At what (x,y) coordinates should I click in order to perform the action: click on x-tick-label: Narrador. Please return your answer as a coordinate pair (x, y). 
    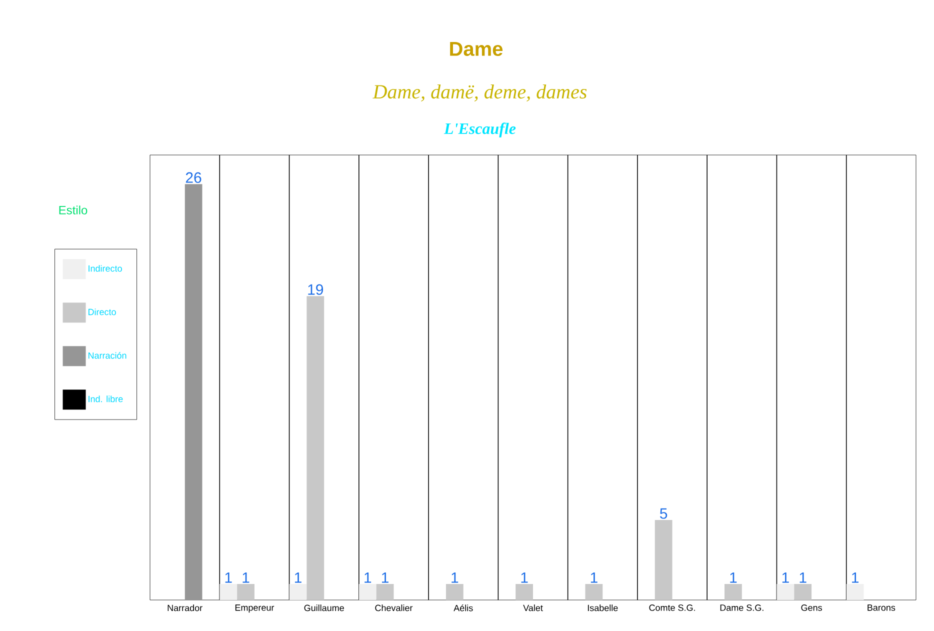
    Looking at the image, I should click on (185, 608).